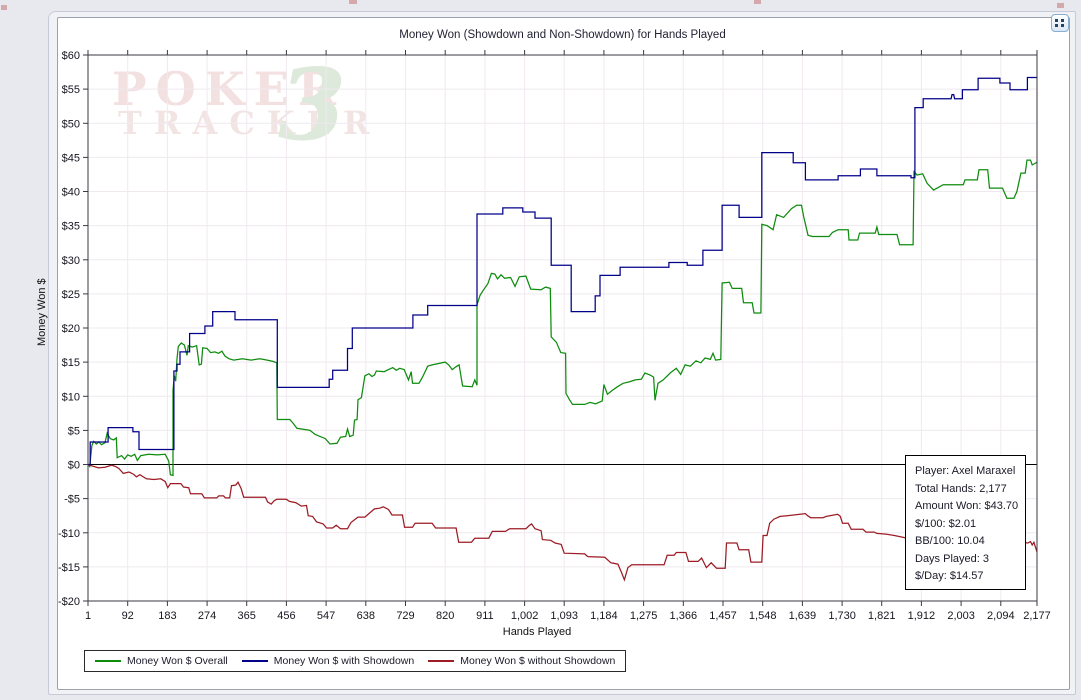 This screenshot has height=700, width=1081. Describe the element at coordinates (71, 158) in the screenshot. I see `y-tick-label: $45` at that location.